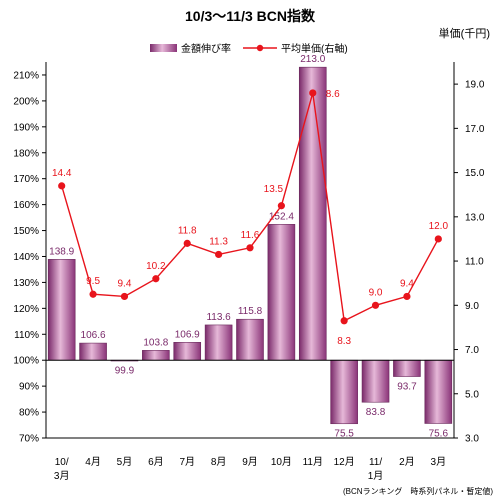 This screenshot has width=500, height=500. Describe the element at coordinates (26, 283) in the screenshot. I see `left-tick-label: 130%` at that location.